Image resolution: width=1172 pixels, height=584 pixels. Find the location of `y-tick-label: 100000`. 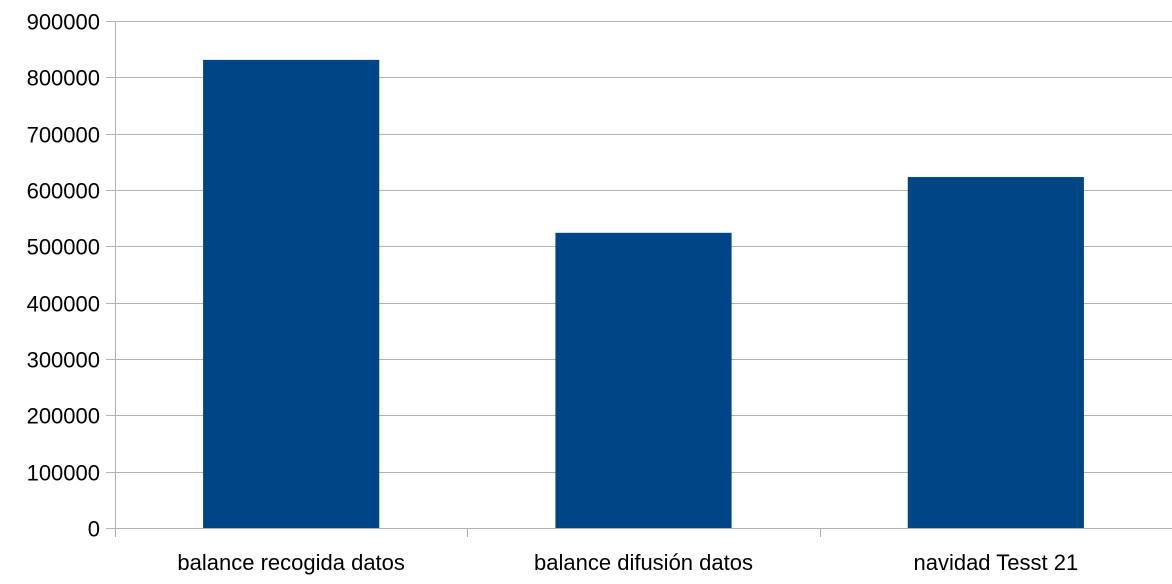

y-tick-label: 100000 is located at coordinates (63, 473).